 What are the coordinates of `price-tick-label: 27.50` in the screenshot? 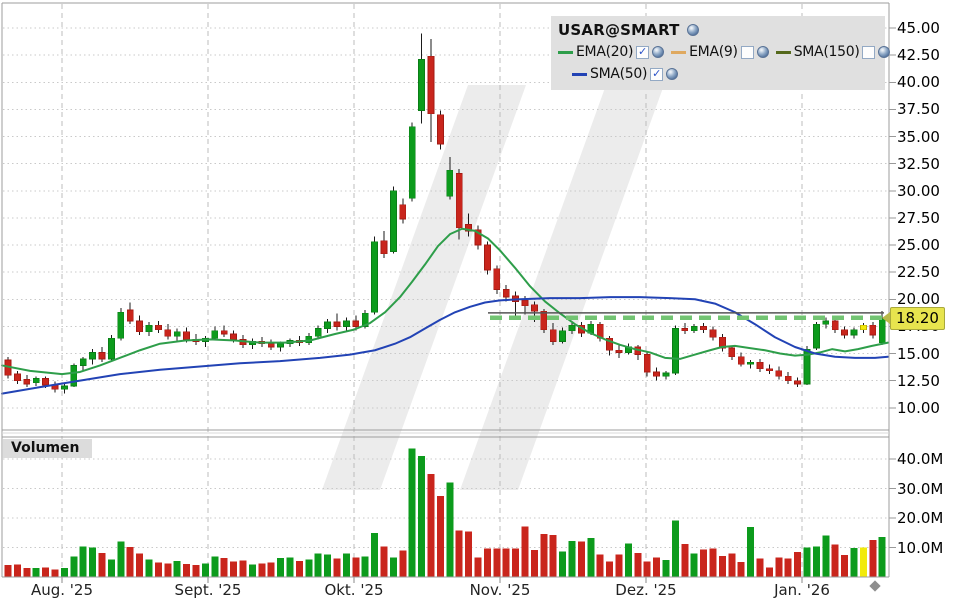 It's located at (918, 217).